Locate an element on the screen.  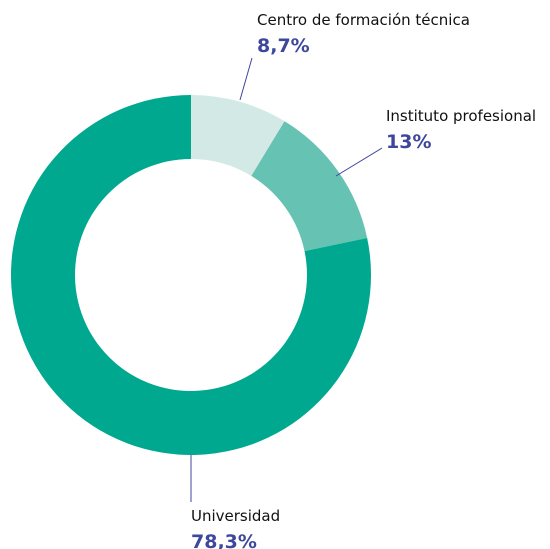
value-label: 13% is located at coordinates (408, 142).